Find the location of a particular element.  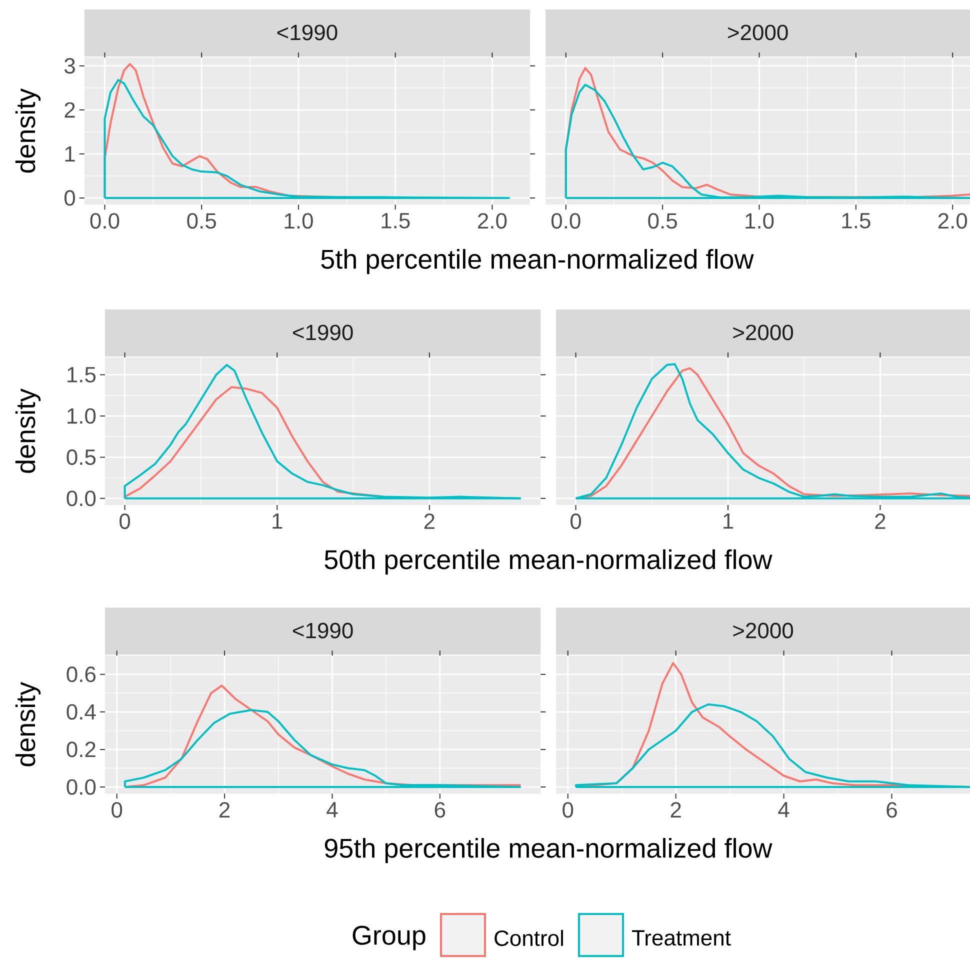

x-axis-title: 95th percentile mean-normalized flow is located at coordinates (548, 851).